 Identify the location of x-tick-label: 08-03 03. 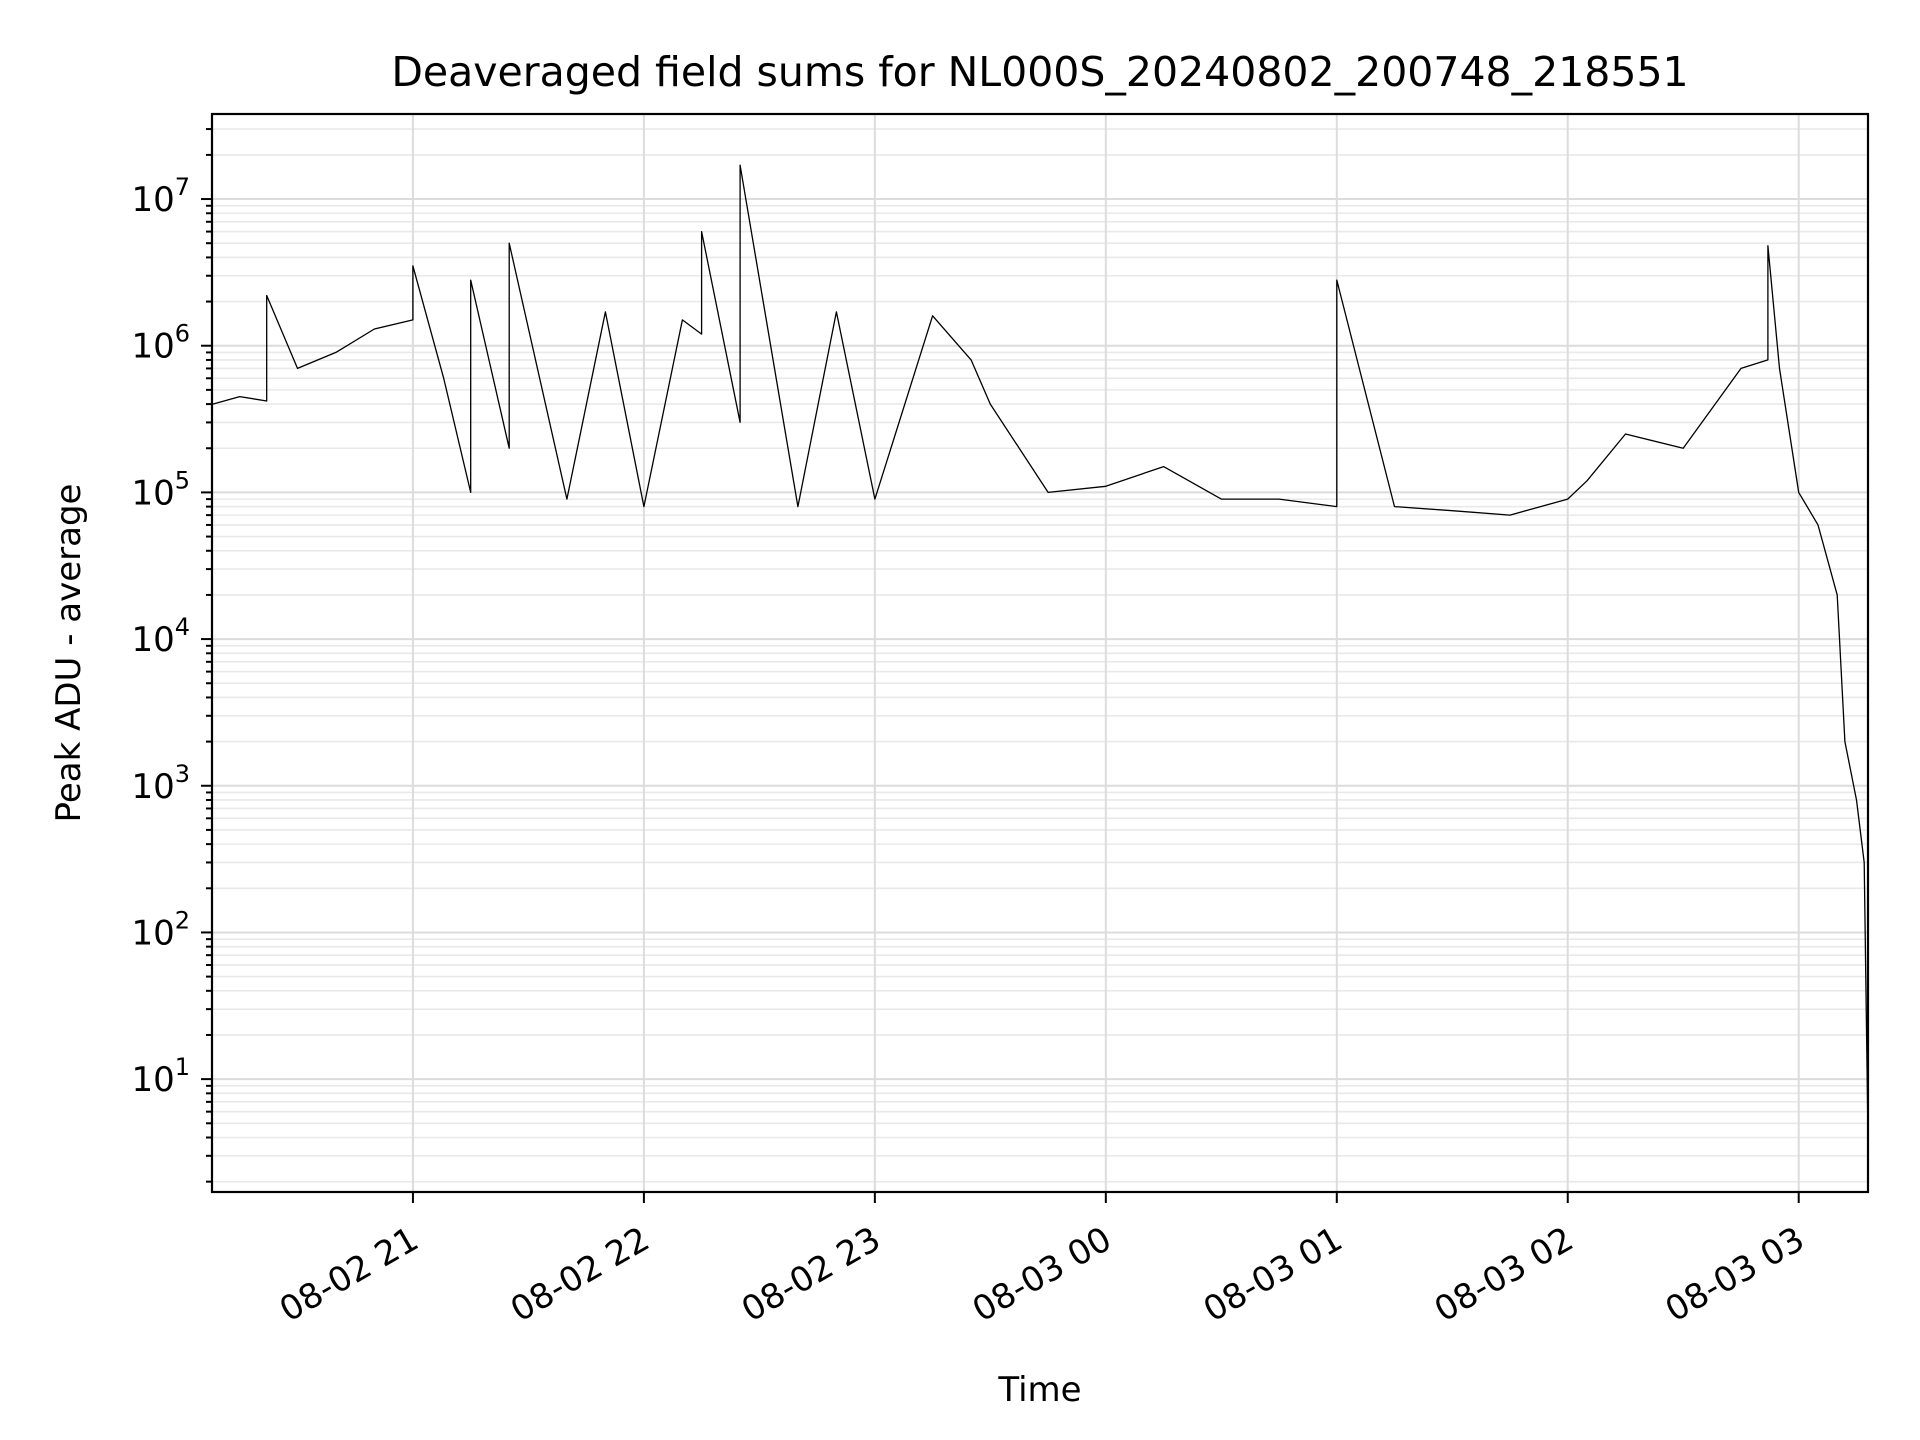
(1735, 1274).